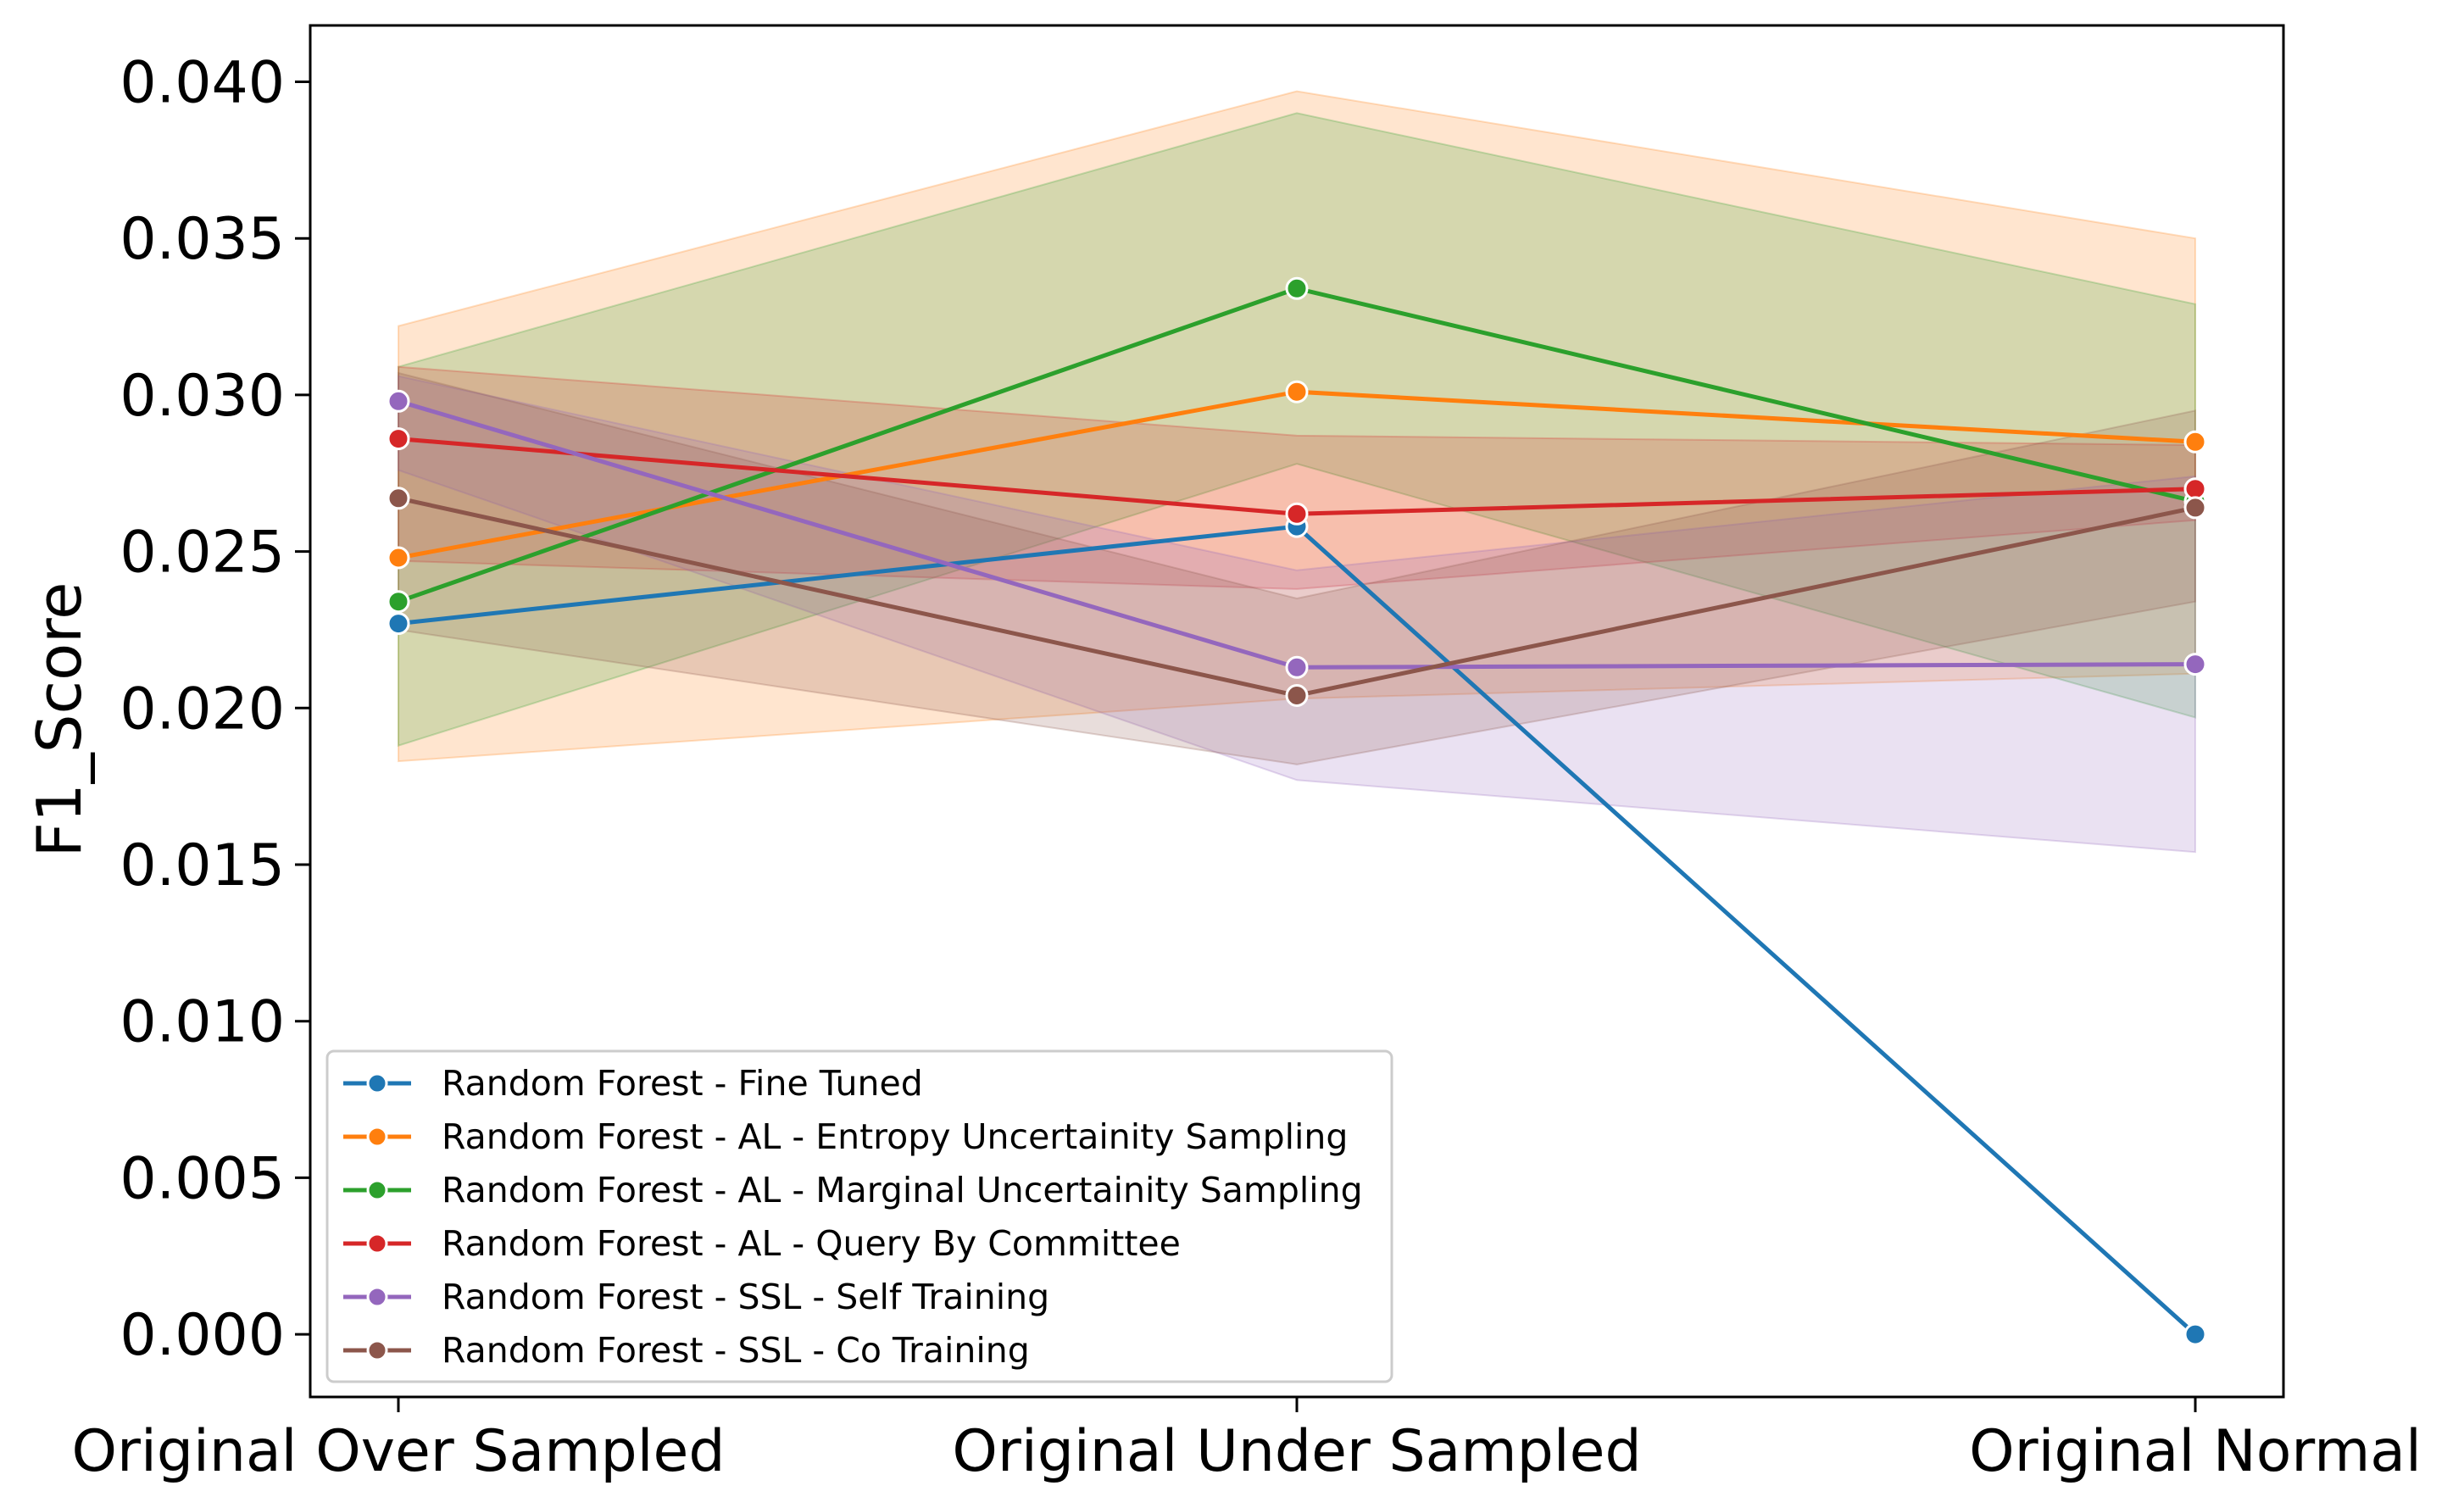 The height and width of the screenshot is (1508, 2464). I want to click on y-tick-label: 0.030, so click(203, 397).